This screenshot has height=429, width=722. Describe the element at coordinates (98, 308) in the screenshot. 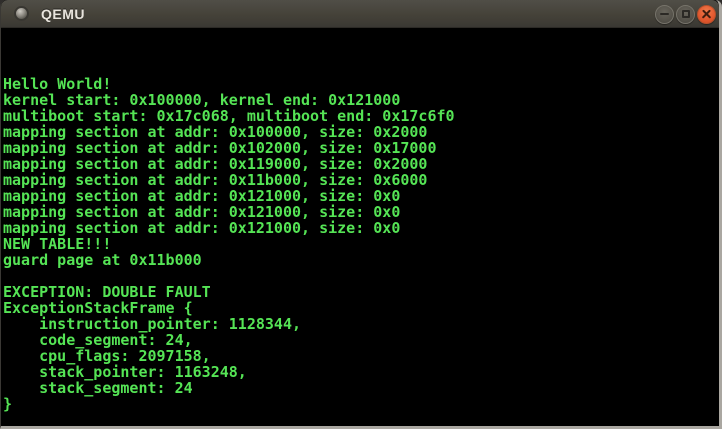

I see `terminal-line: ExceptionStackFrame {` at that location.